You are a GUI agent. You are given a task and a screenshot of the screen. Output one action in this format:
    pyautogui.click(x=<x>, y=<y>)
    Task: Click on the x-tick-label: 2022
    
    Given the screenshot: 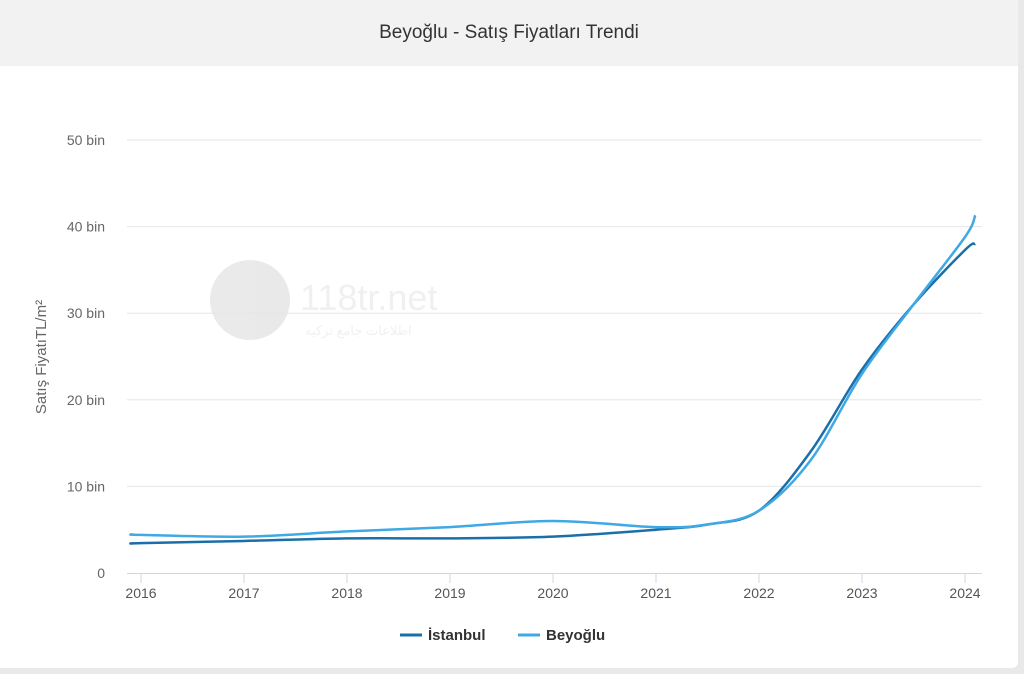 What is the action you would take?
    pyautogui.click(x=758, y=593)
    